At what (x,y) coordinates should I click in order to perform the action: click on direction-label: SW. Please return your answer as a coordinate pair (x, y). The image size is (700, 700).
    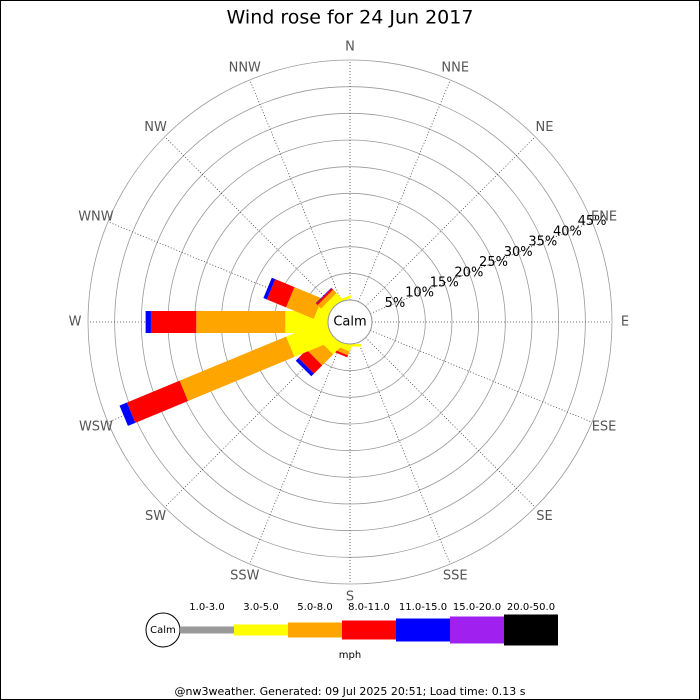
    Looking at the image, I should click on (155, 516).